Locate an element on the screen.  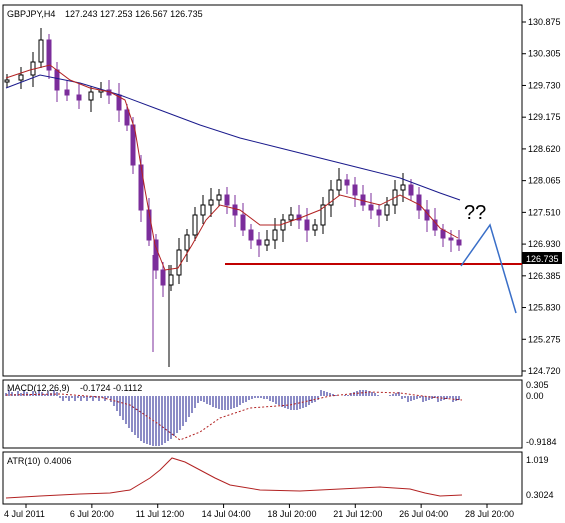
time-tick-label: 26 Jul 04:00 is located at coordinates (423, 514).